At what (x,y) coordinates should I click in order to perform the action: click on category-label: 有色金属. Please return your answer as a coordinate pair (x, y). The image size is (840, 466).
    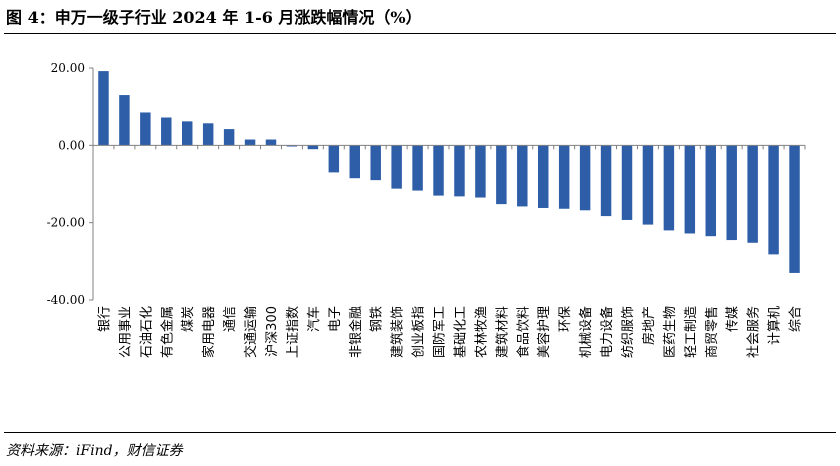
    Looking at the image, I should click on (167, 332).